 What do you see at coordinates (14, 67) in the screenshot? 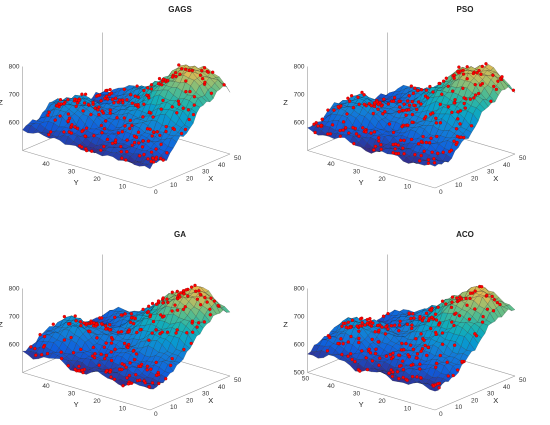
I see `z-tick-label: 800` at bounding box center [14, 67].